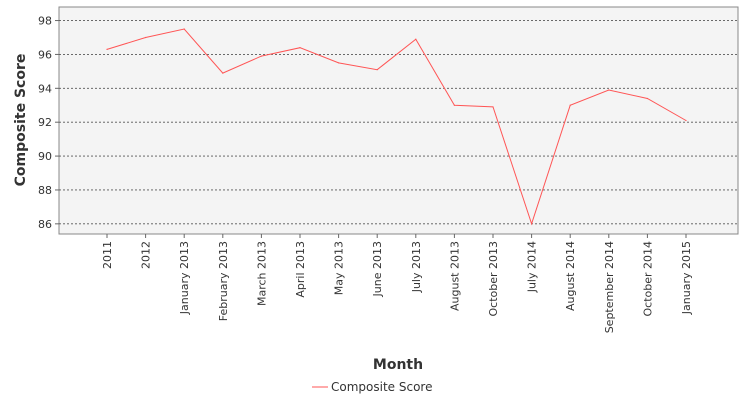 This screenshot has height=400, width=750. Describe the element at coordinates (146, 255) in the screenshot. I see `x-tick-label-1: 2012` at that location.